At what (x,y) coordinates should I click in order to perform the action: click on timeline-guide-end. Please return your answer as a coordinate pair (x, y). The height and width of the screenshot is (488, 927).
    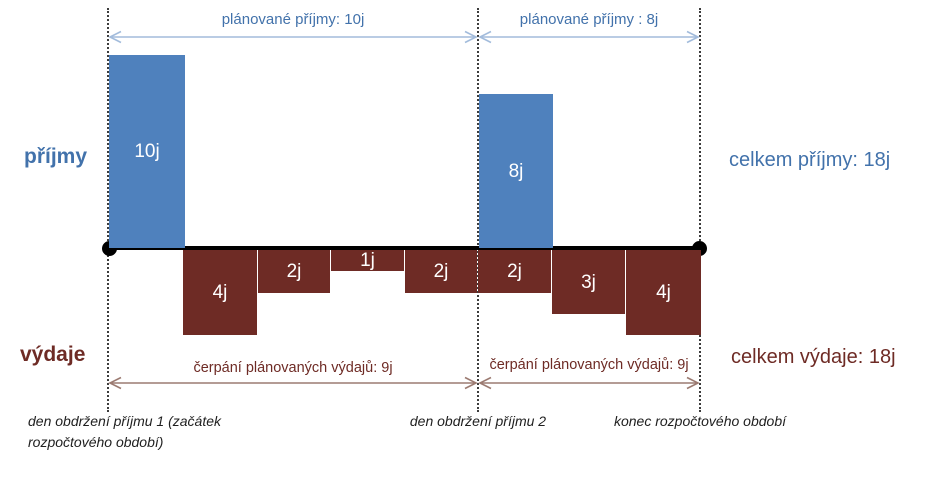
    Looking at the image, I should click on (700, 210).